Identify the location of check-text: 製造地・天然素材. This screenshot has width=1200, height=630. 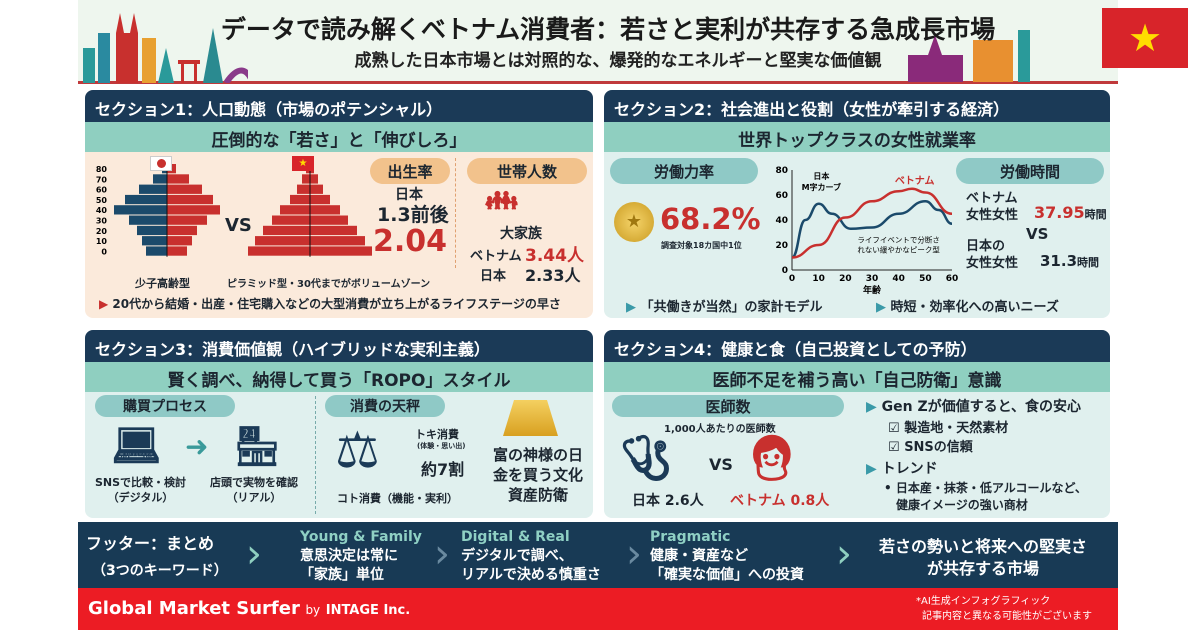
(956, 428).